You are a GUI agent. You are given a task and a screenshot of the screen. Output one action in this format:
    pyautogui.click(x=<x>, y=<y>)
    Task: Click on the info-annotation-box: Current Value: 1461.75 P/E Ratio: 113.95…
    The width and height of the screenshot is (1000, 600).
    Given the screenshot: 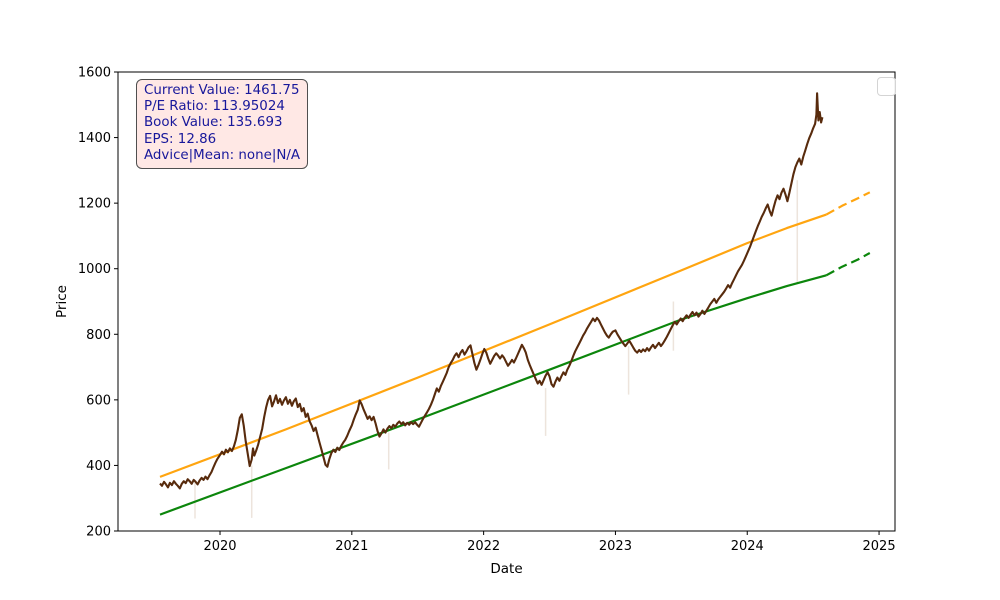 What is the action you would take?
    pyautogui.click(x=222, y=124)
    